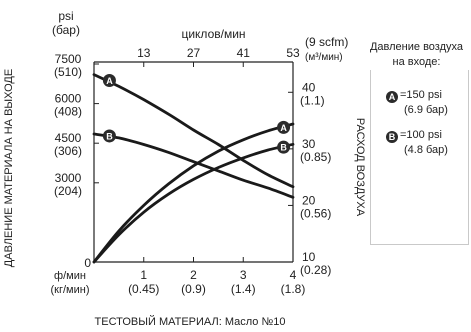 This screenshot has height=332, width=471. I want to click on left-axis-unit: psi, so click(65, 16).